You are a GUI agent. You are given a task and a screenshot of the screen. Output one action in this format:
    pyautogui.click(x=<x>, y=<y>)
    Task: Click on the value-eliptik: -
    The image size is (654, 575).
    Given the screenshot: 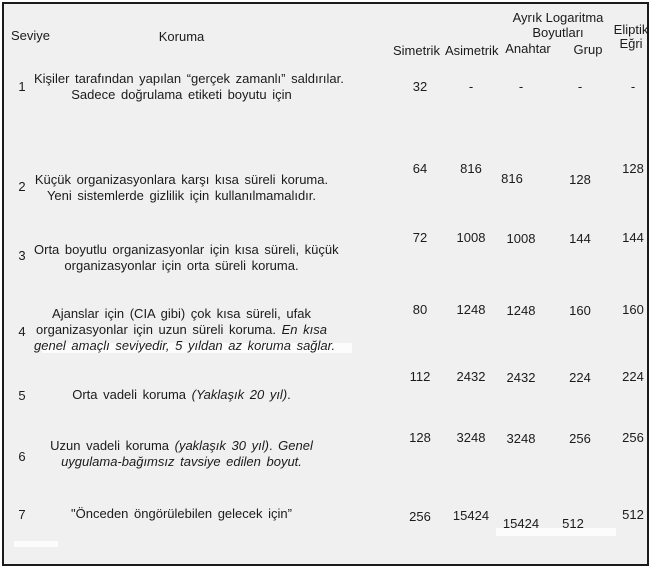 What is the action you would take?
    pyautogui.click(x=633, y=86)
    